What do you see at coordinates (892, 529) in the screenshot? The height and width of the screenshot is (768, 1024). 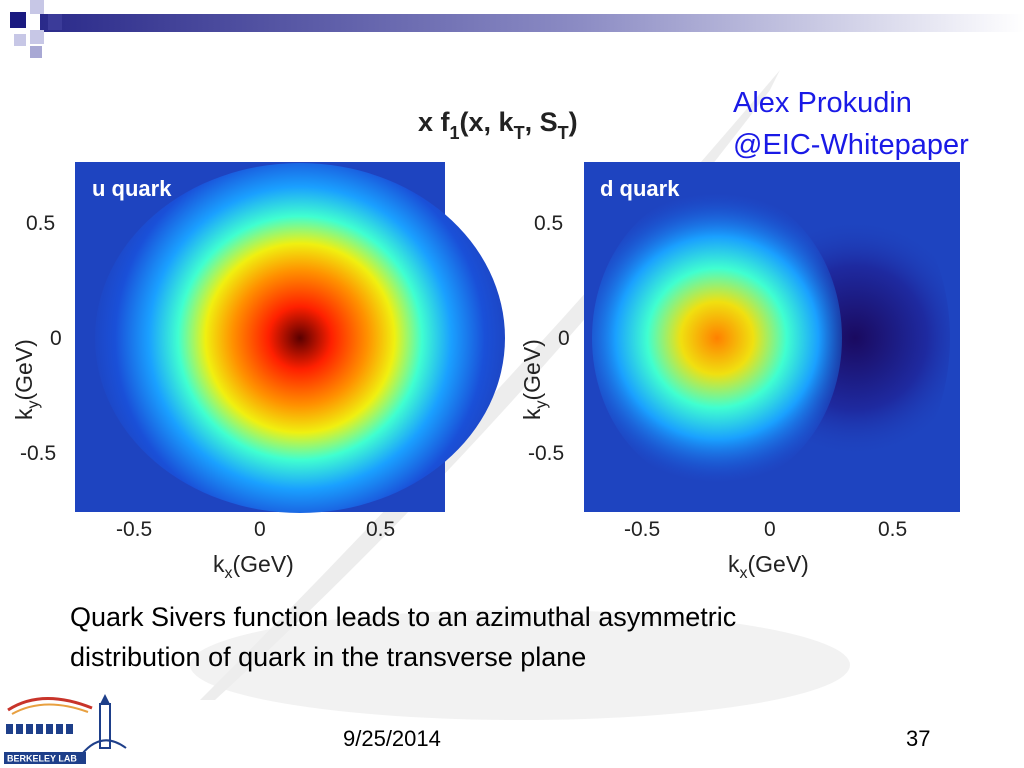 I see `d-xtick-2: 0.5` at bounding box center [892, 529].